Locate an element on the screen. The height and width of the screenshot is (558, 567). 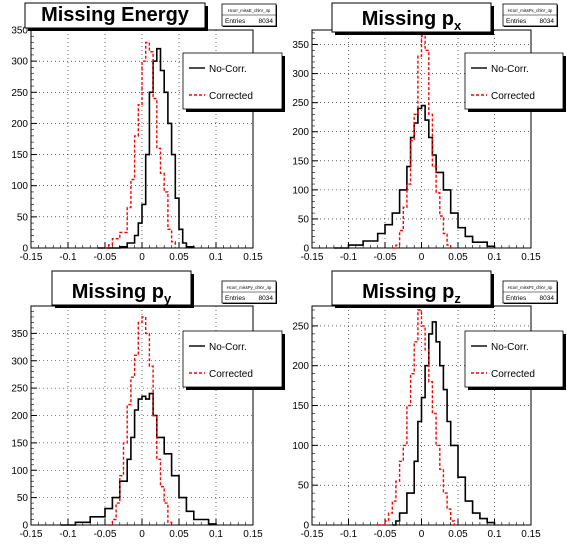
panel-title: Missing pz is located at coordinates (411, 293).